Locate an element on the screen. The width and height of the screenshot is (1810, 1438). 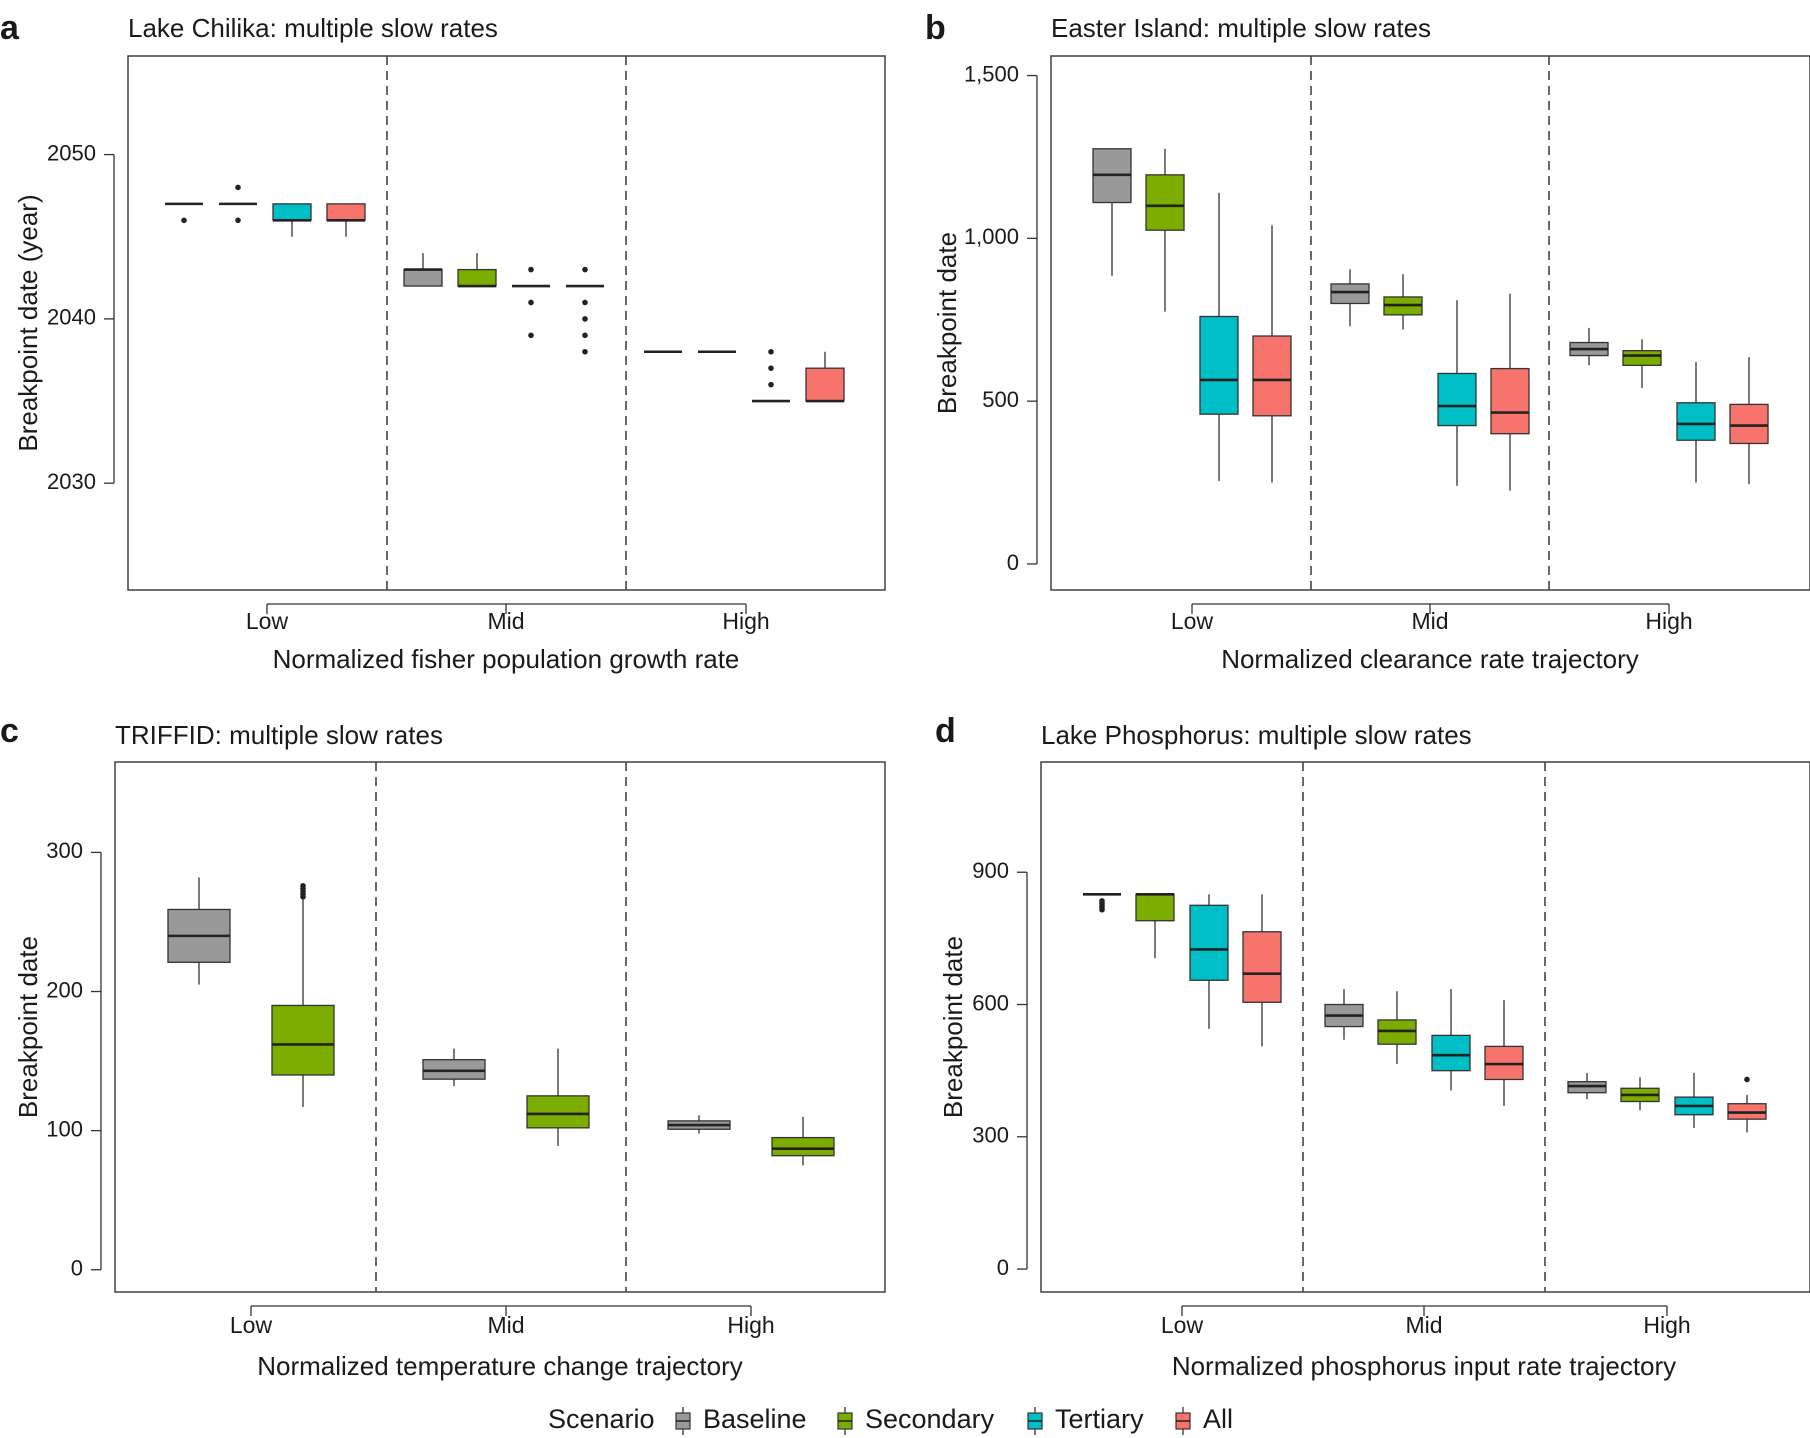
legend-item-all: All is located at coordinates (1204, 1419).